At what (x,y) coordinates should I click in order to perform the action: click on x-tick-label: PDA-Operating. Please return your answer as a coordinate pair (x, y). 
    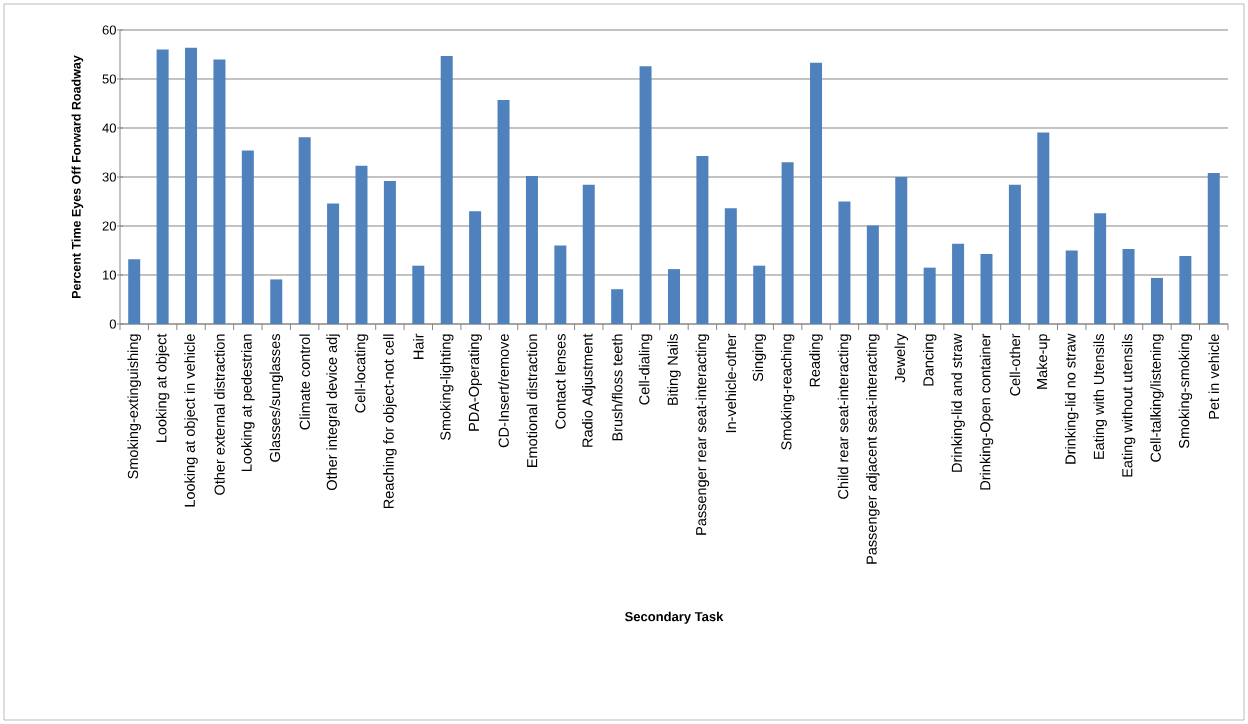
    Looking at the image, I should click on (475, 382).